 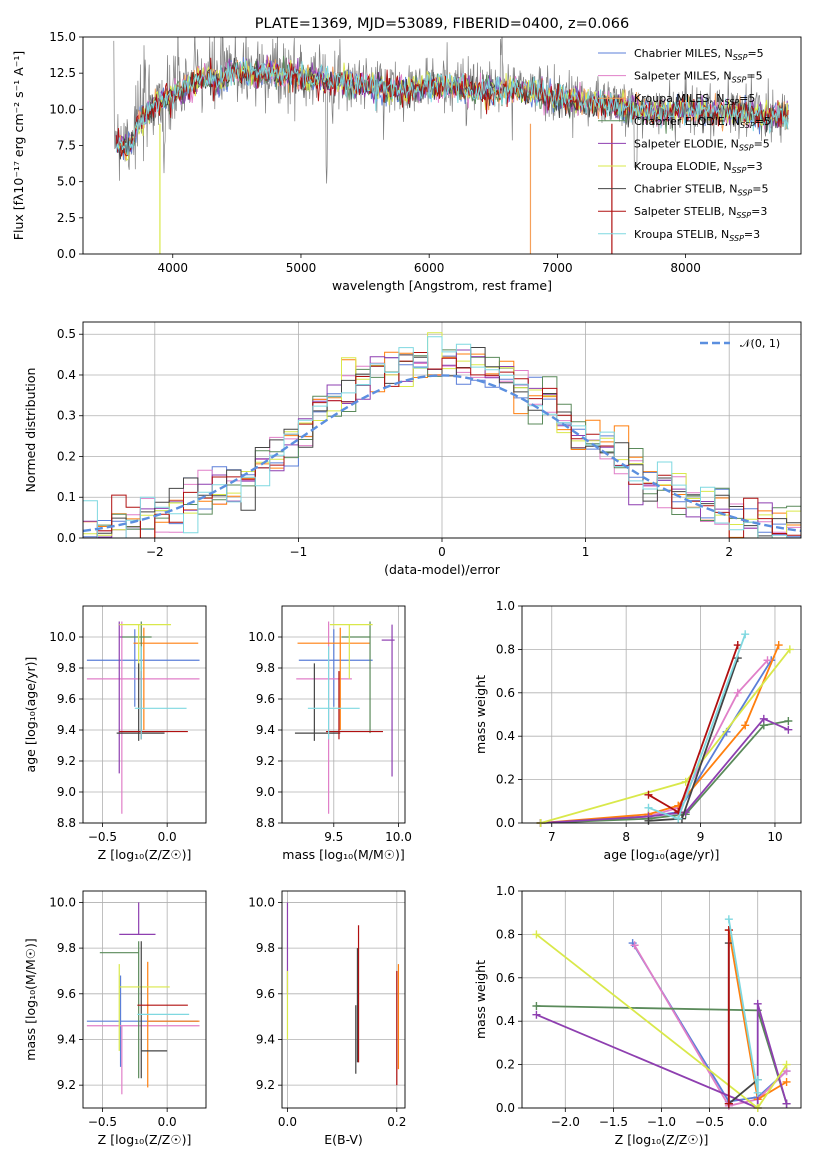 What do you see at coordinates (505, 1065) in the screenshot?
I see `y-tick-label: 0.2` at bounding box center [505, 1065].